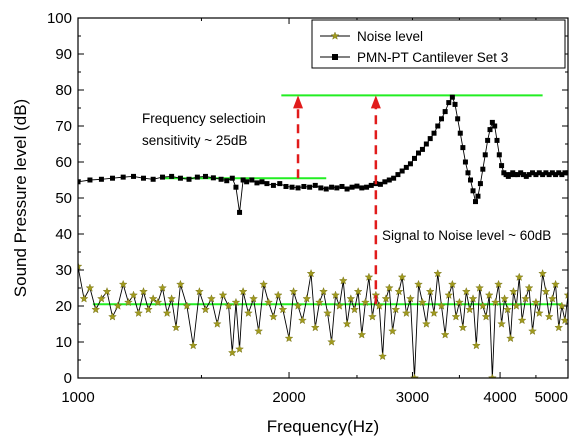 This screenshot has height=440, width=588. I want to click on y-tick-label: 40, so click(63, 234).